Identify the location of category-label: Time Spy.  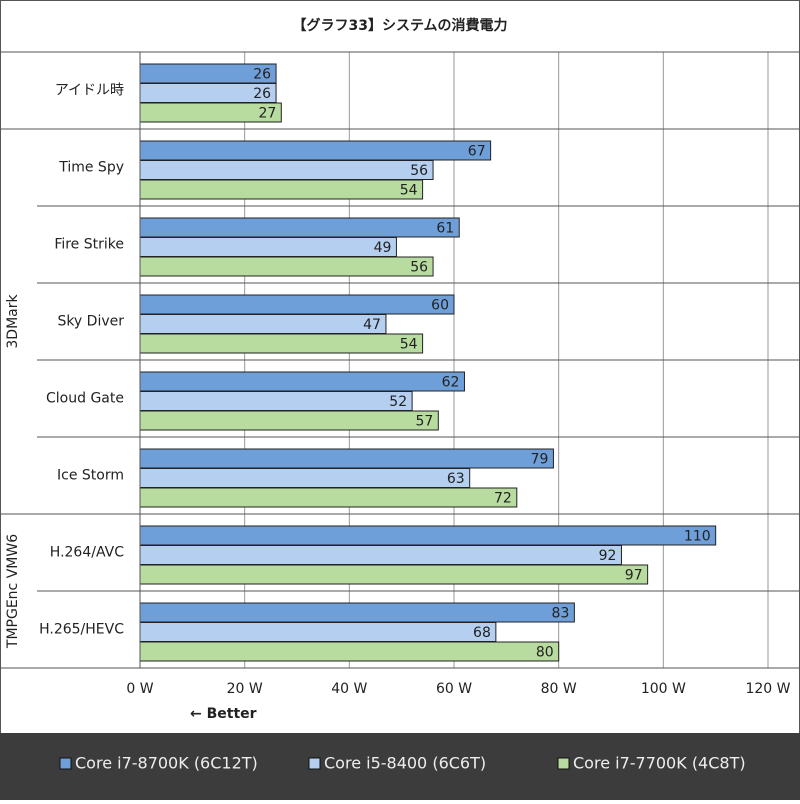
(91, 168).